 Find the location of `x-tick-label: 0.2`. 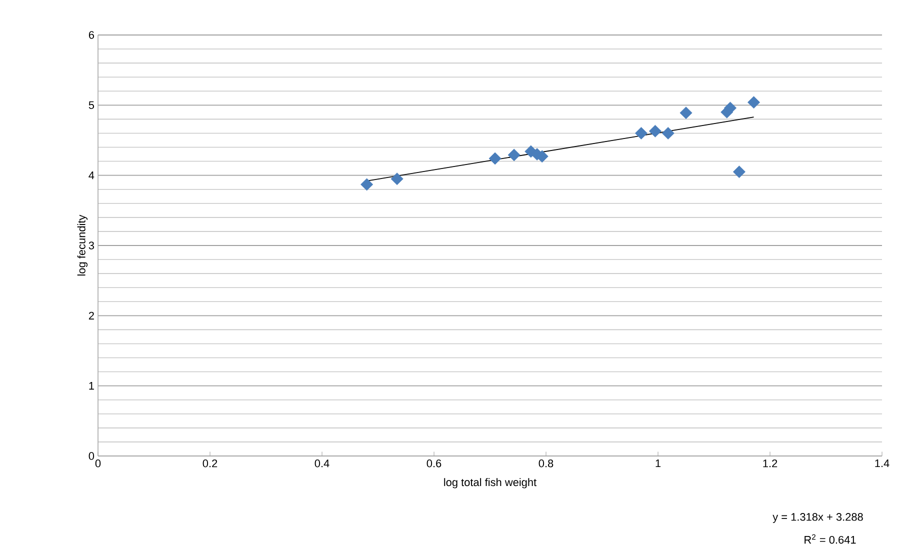

x-tick-label: 0.2 is located at coordinates (210, 464).